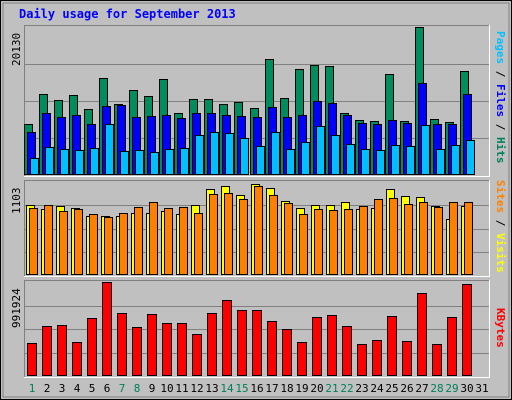 The image size is (512, 400). What do you see at coordinates (77, 388) in the screenshot?
I see `x-tick-label-day-4: 4` at bounding box center [77, 388].